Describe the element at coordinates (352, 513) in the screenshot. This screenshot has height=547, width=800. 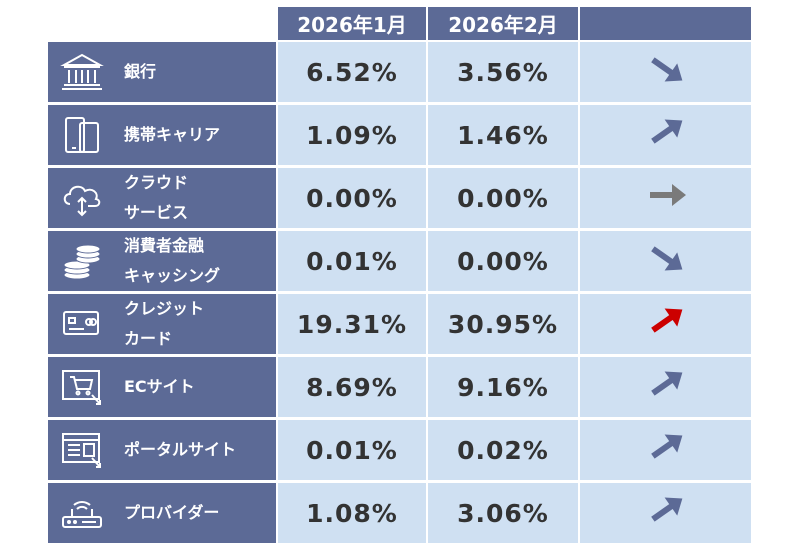
I see `jan-value: 1.08%` at that location.